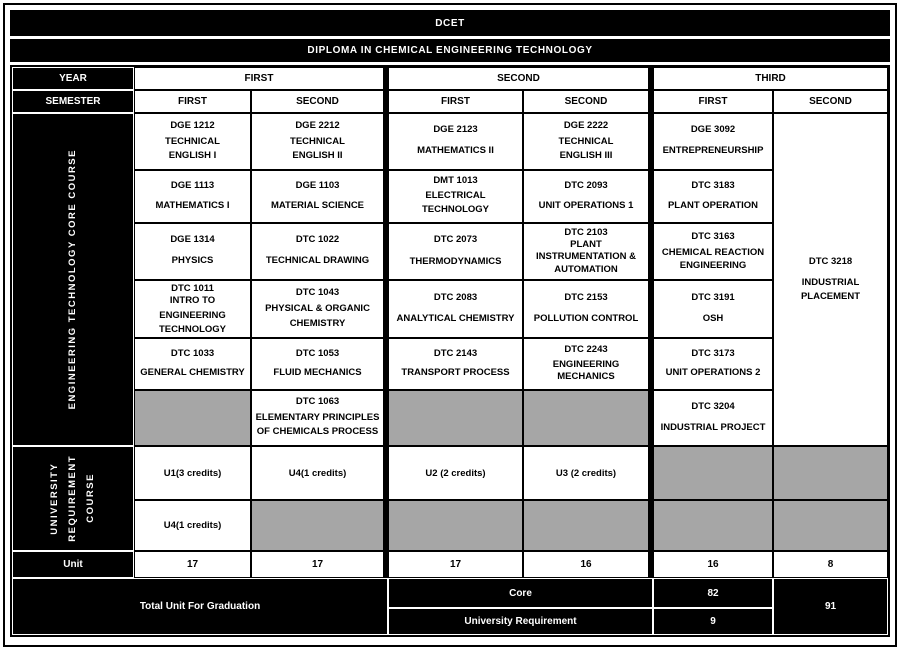  Describe the element at coordinates (317, 372) in the screenshot. I see `course-name: FLUID MECHANICS` at that location.